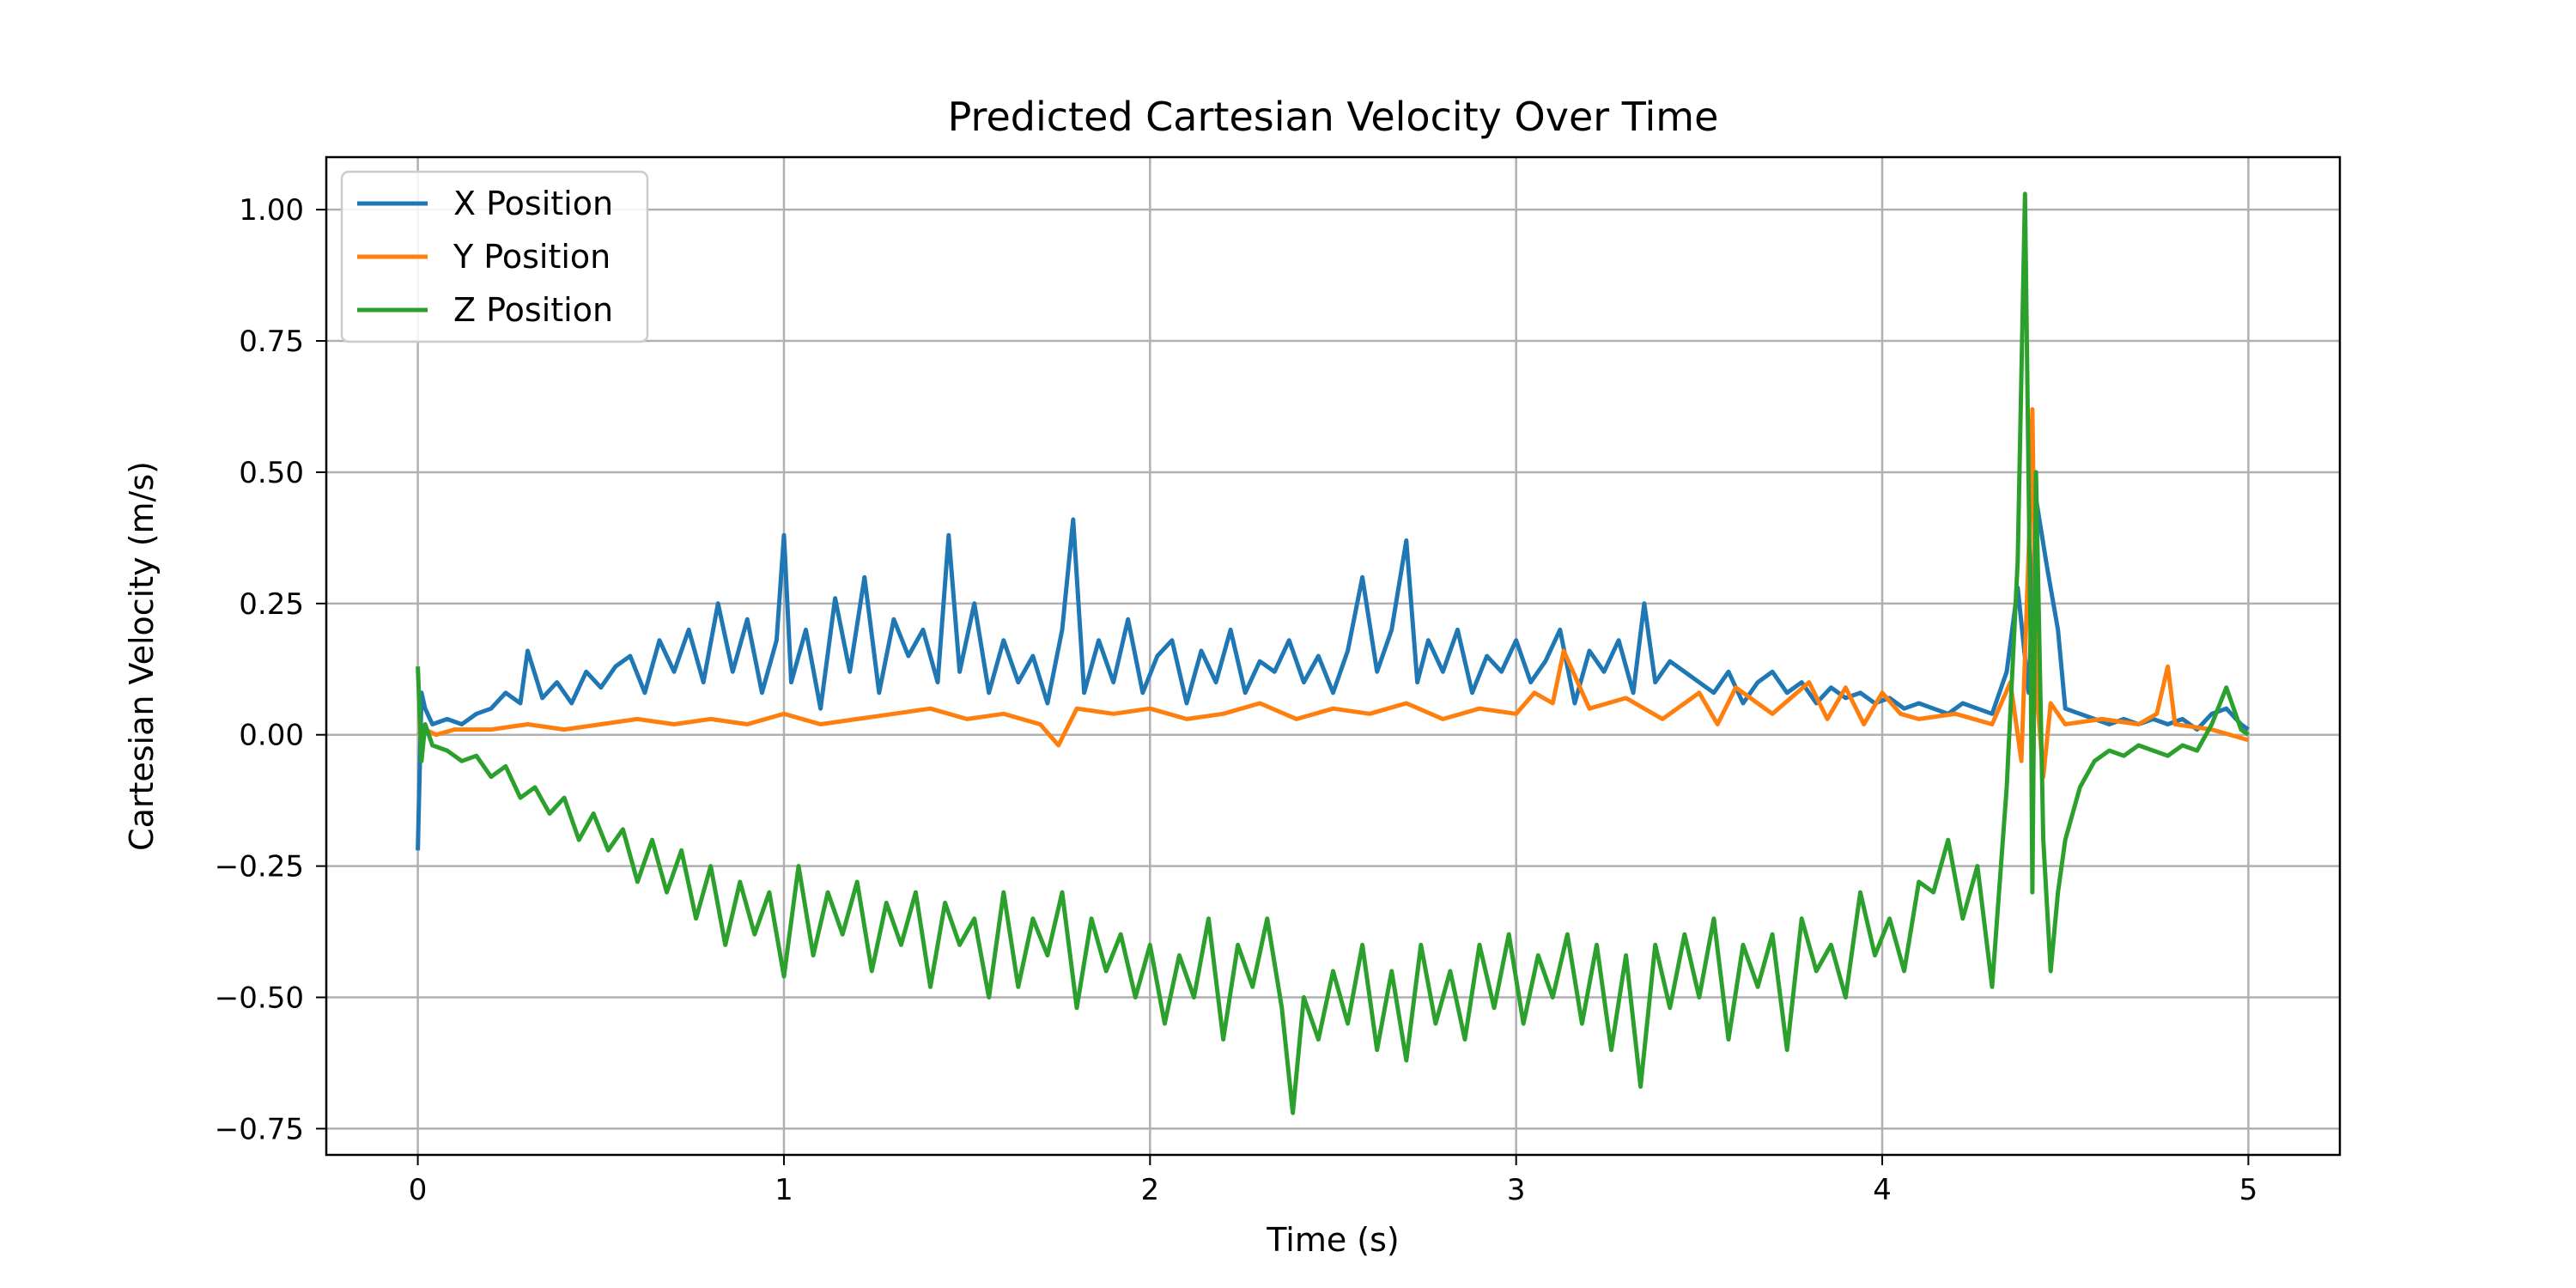 The width and height of the screenshot is (2576, 1288). Describe the element at coordinates (271, 342) in the screenshot. I see `y-tick-label: 0.75` at that location.